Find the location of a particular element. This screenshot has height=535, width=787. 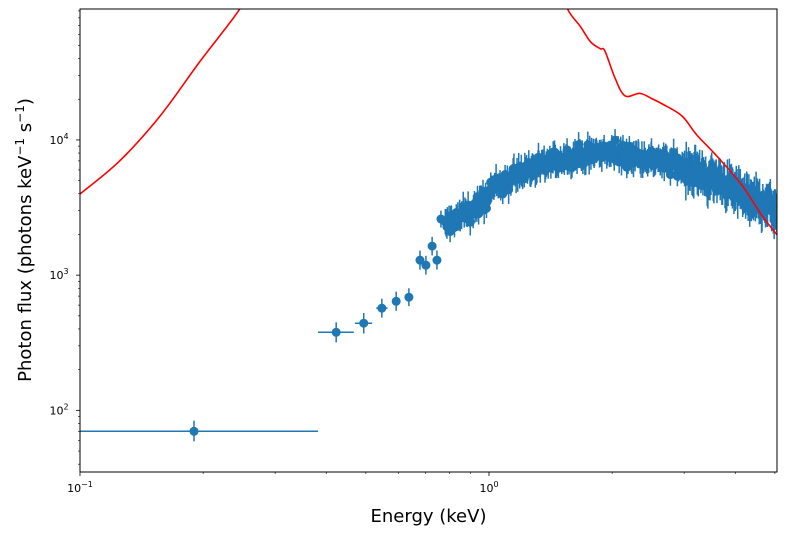

y-tick-label-exp: 3 is located at coordinates (65, 271).